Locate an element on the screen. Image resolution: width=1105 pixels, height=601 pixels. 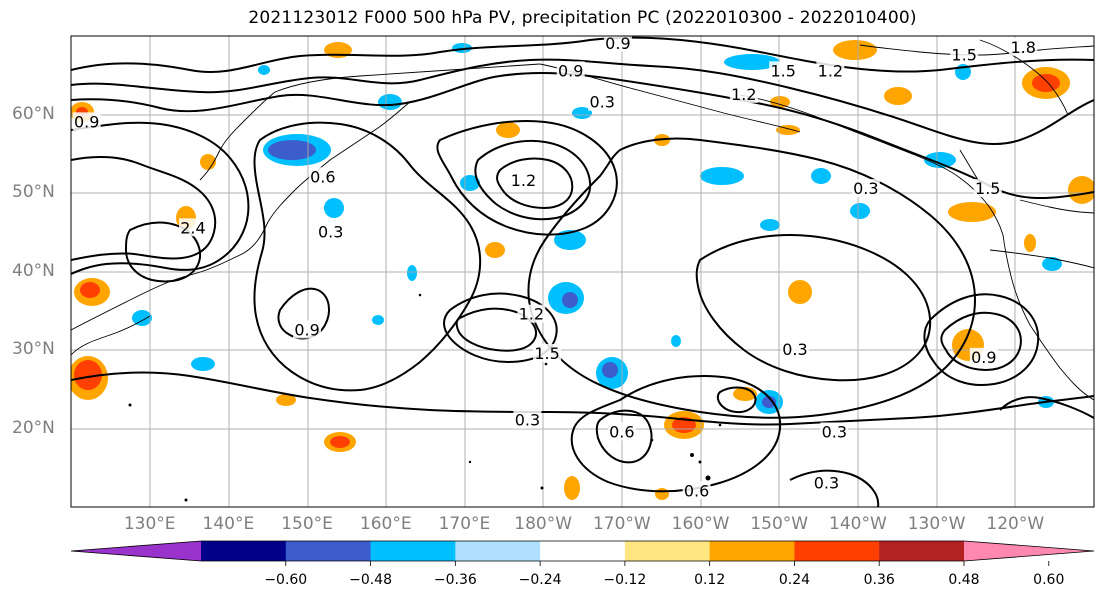
longitude-label: 120°W is located at coordinates (1015, 524).